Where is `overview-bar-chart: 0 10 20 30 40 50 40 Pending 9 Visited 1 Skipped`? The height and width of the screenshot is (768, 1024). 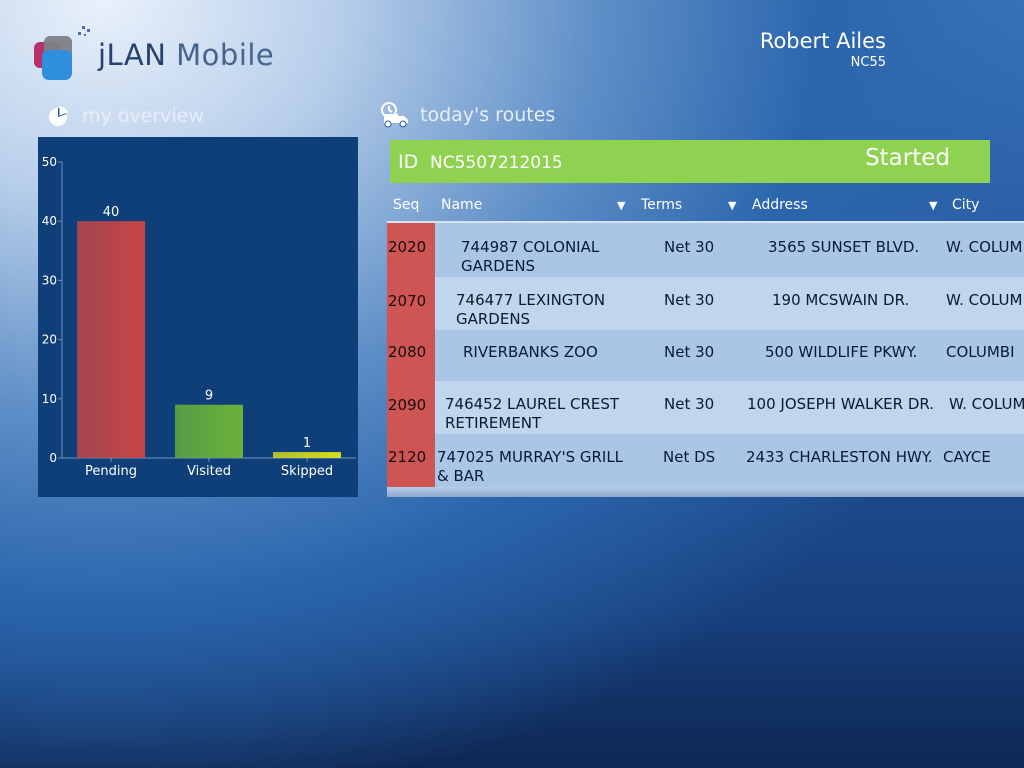 overview-bar-chart: 0 10 20 30 40 50 40 Pending 9 Visited 1 Skipped is located at coordinates (199, 317).